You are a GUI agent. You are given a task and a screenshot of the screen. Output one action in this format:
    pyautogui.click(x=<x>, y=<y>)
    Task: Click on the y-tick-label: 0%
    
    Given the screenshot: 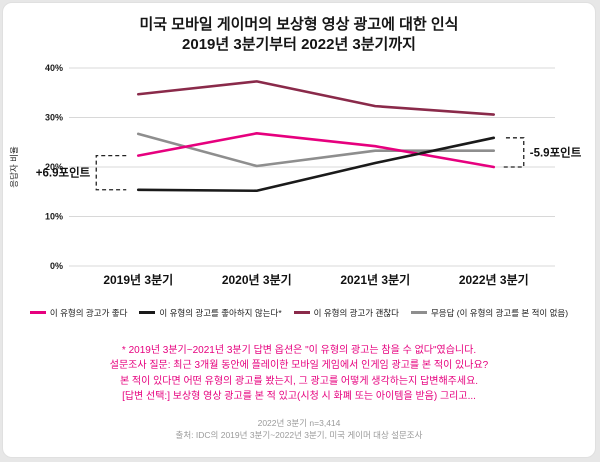 What is the action you would take?
    pyautogui.click(x=56, y=266)
    